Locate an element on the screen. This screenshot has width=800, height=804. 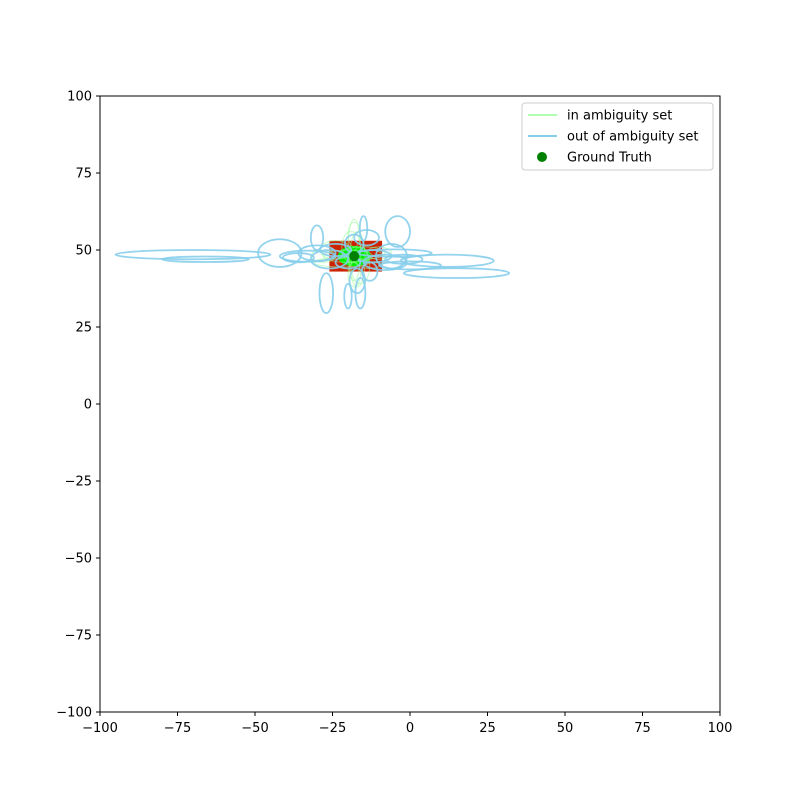
y-tick-label: −100 is located at coordinates (74, 713).